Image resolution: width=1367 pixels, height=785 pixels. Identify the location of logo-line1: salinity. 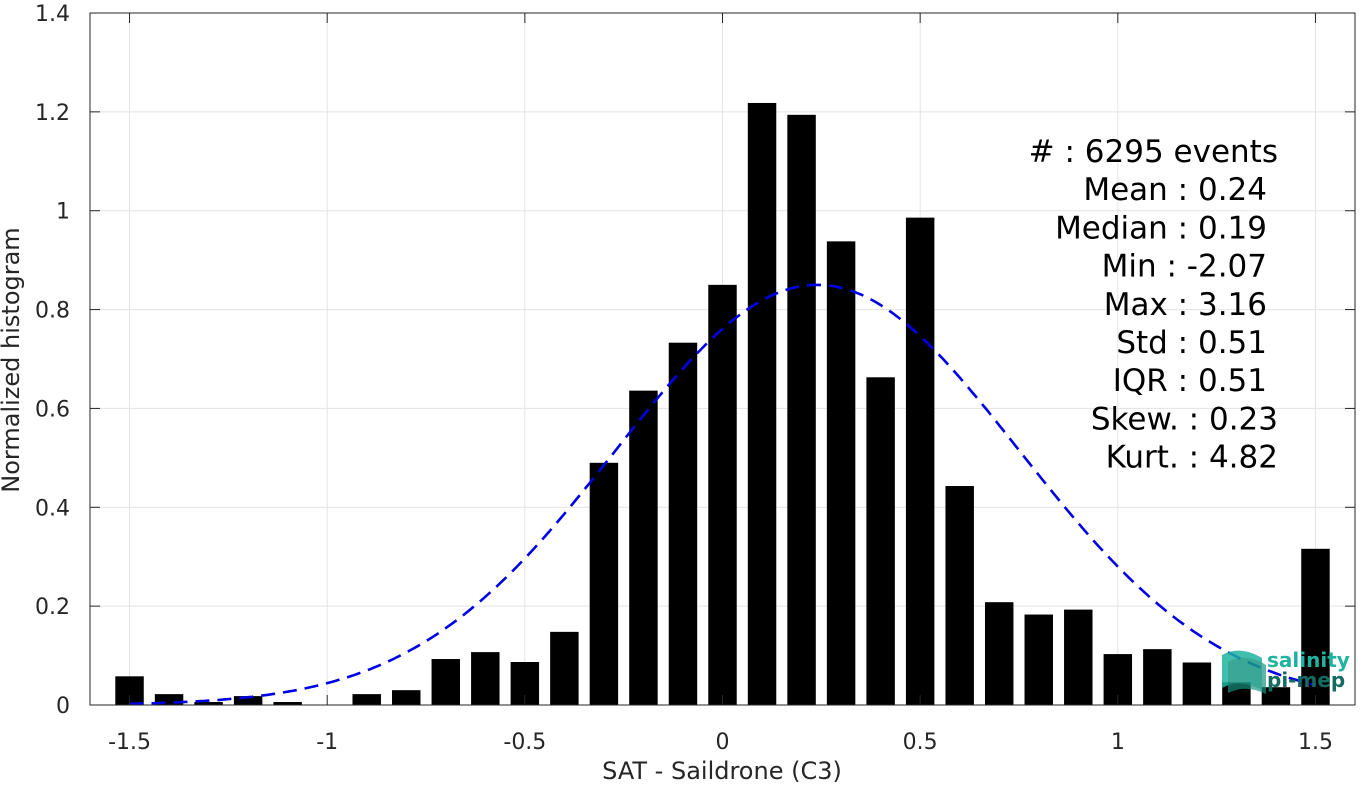
(1308, 660).